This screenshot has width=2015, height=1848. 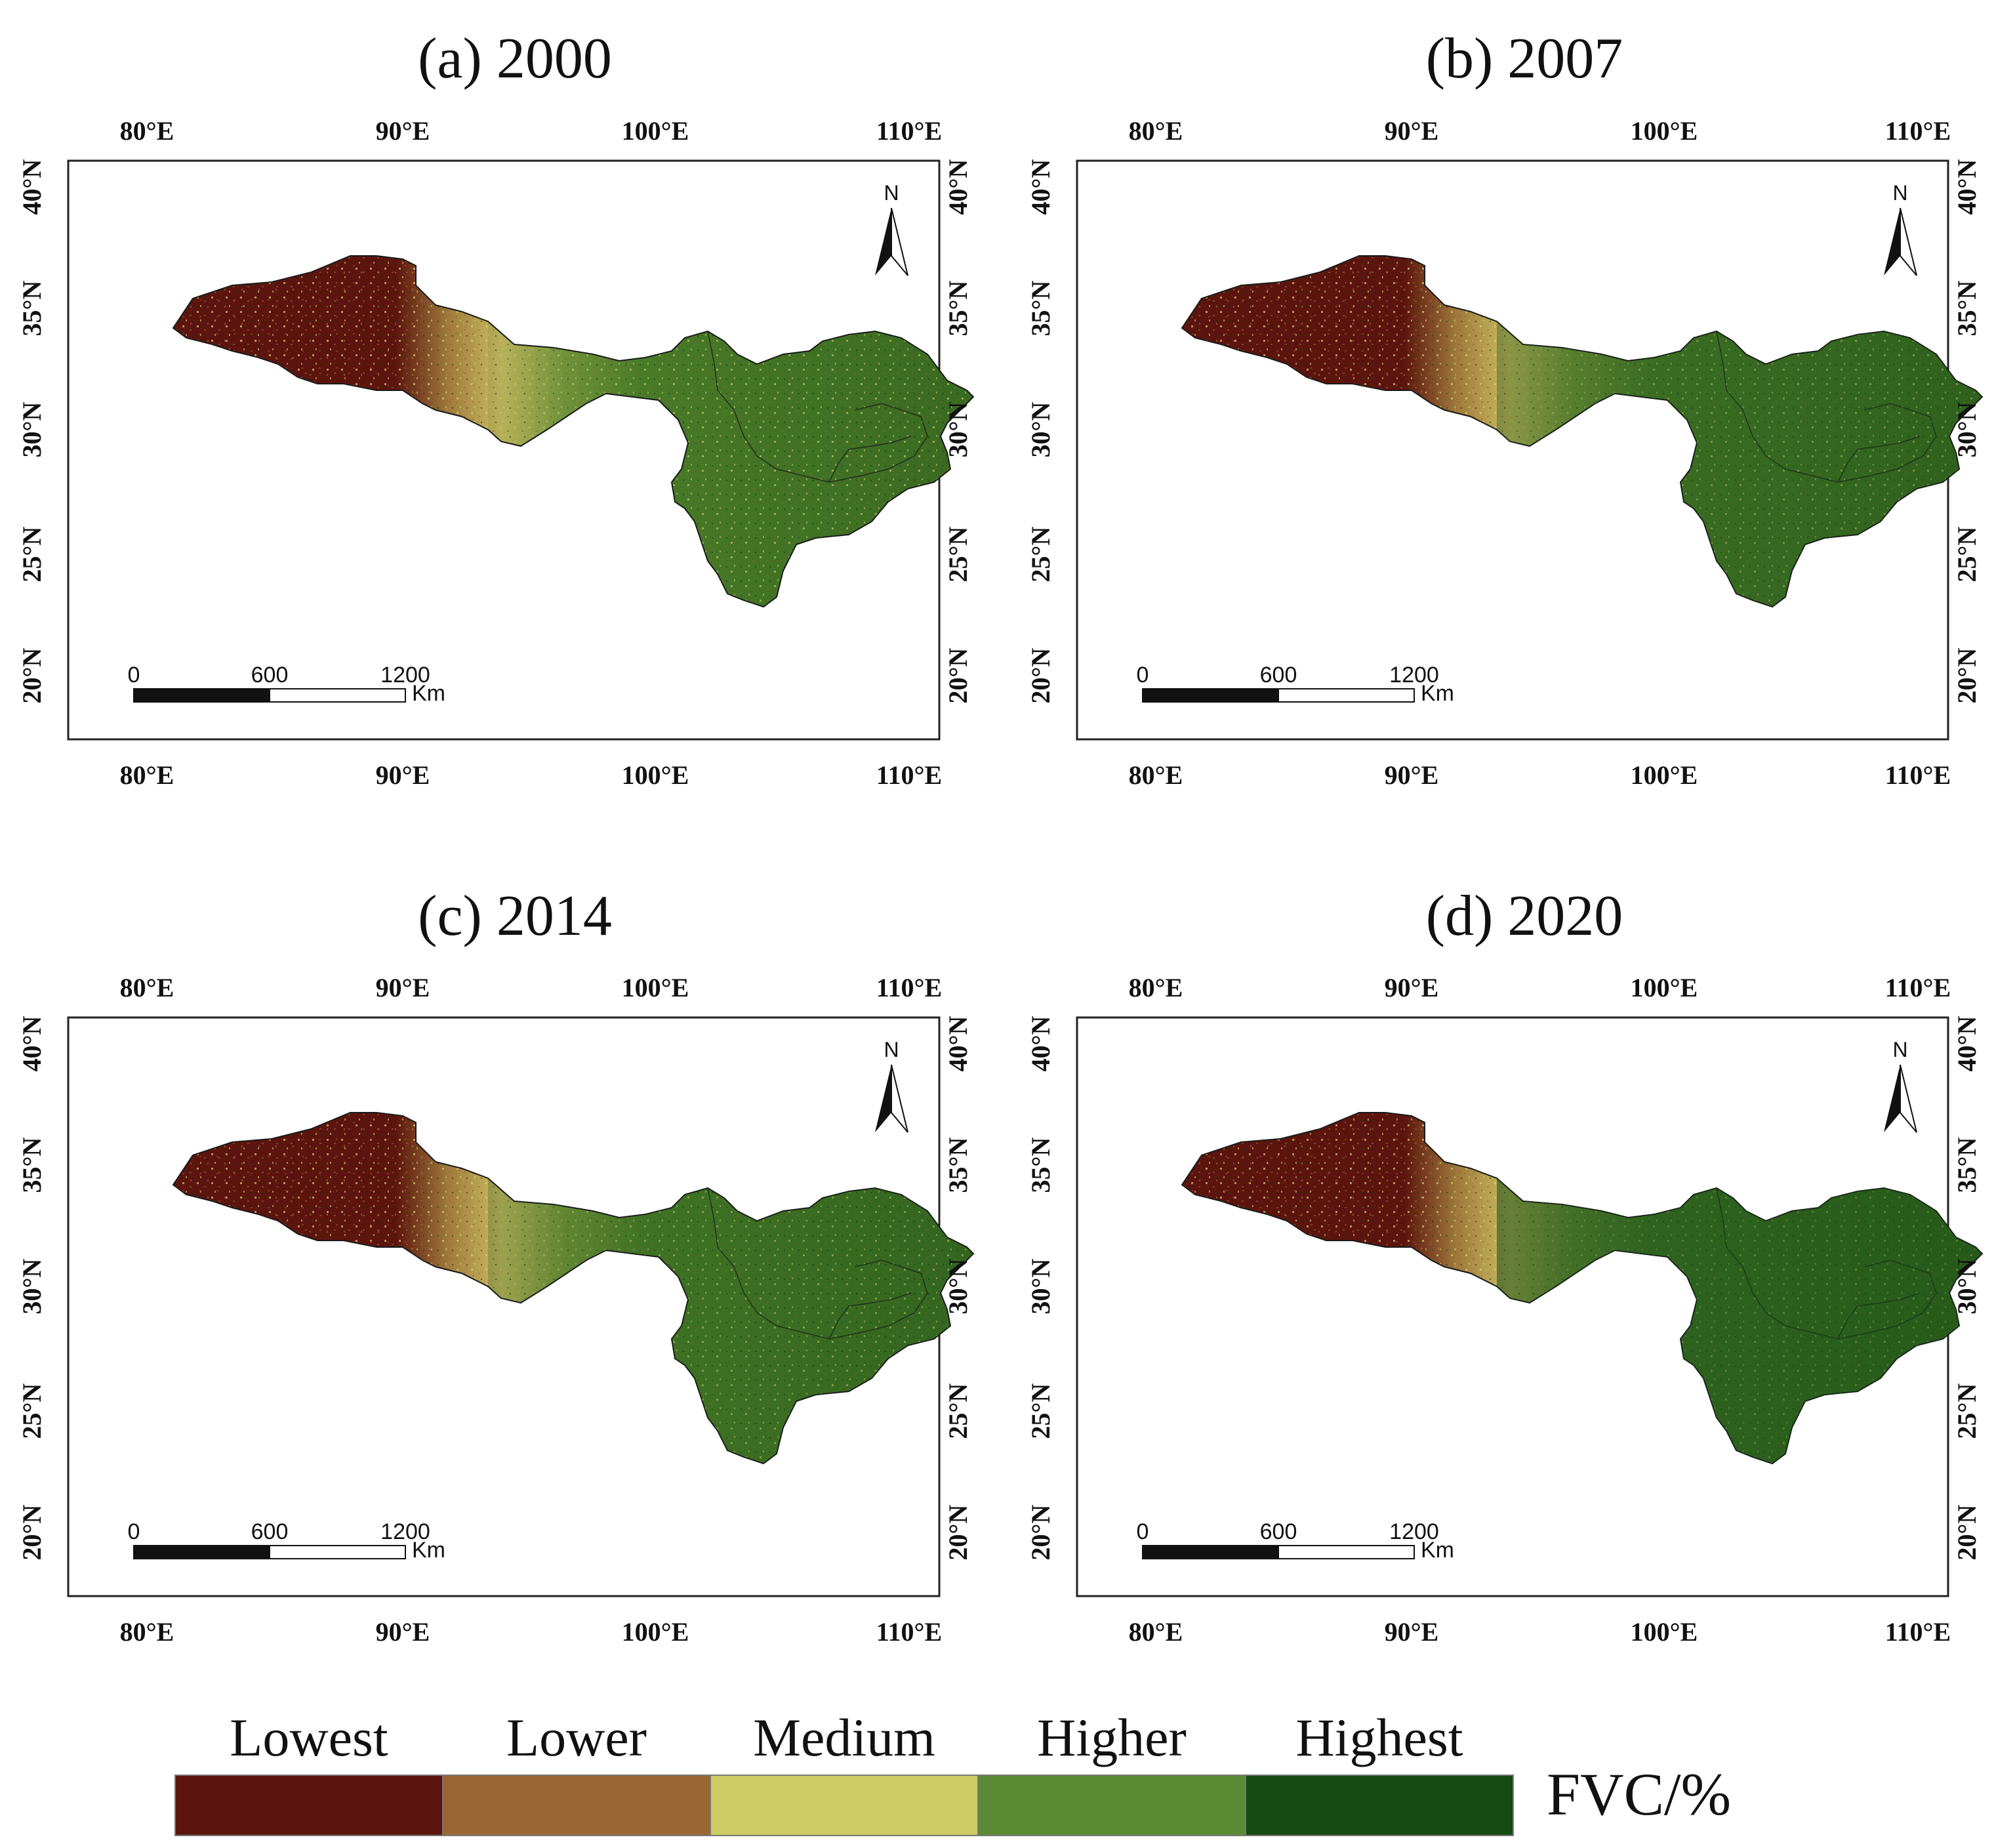 I want to click on legend-title: FVC/%, so click(x=1639, y=1794).